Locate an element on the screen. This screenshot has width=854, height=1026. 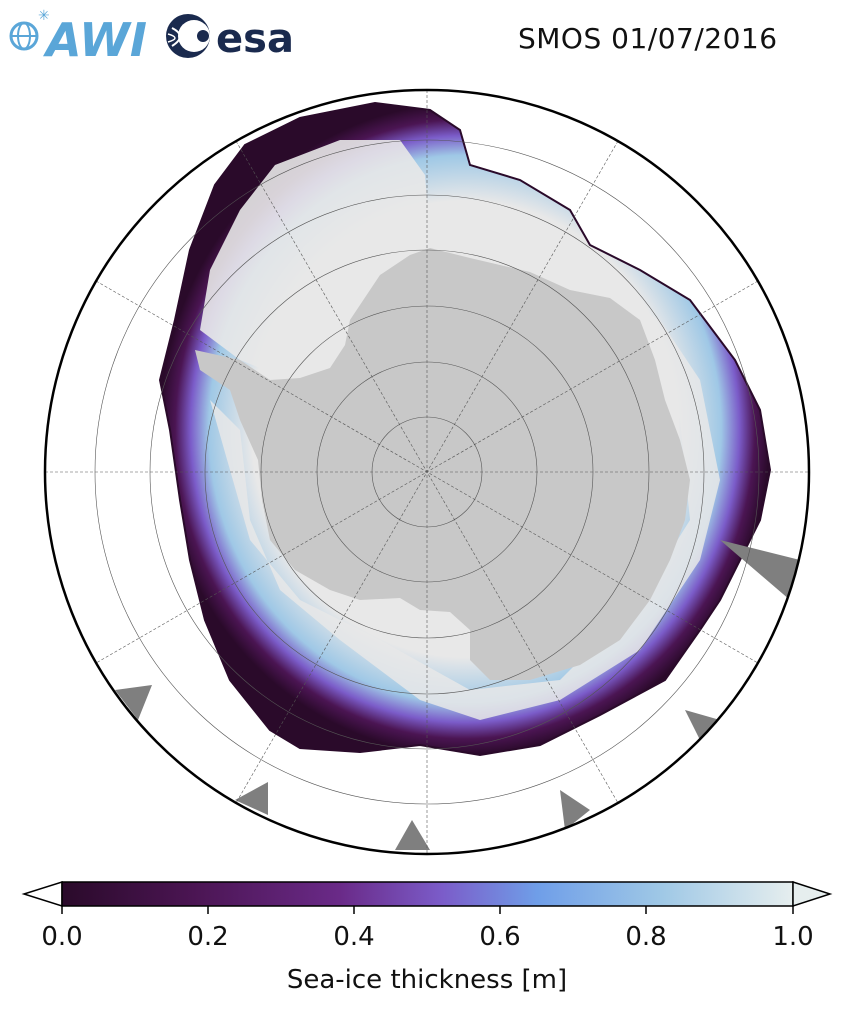
colorbar-tick-label: 0.6 is located at coordinates (500, 937).